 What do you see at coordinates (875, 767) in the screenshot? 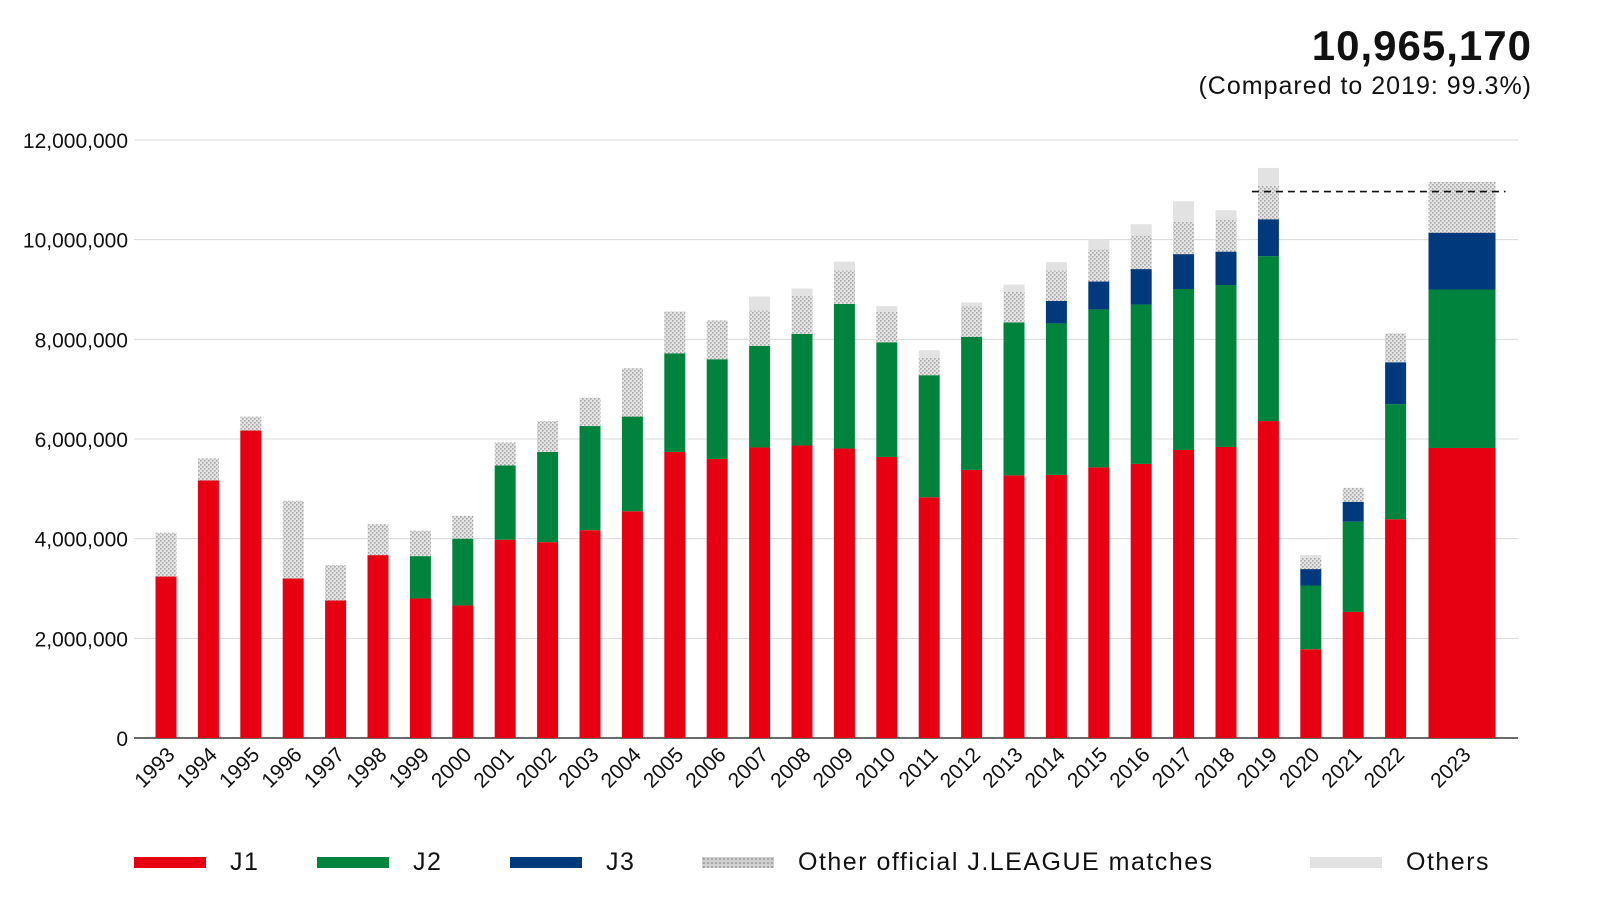
I see `x-tick-label-2010: 2010` at bounding box center [875, 767].